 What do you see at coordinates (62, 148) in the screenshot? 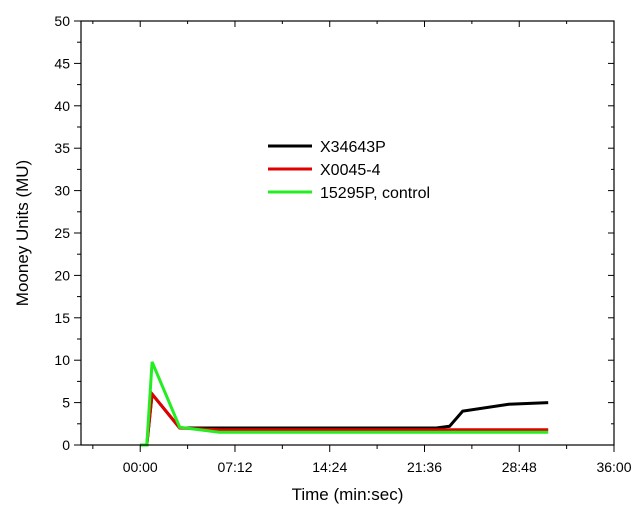
I see `y-tick-label: 35` at bounding box center [62, 148].